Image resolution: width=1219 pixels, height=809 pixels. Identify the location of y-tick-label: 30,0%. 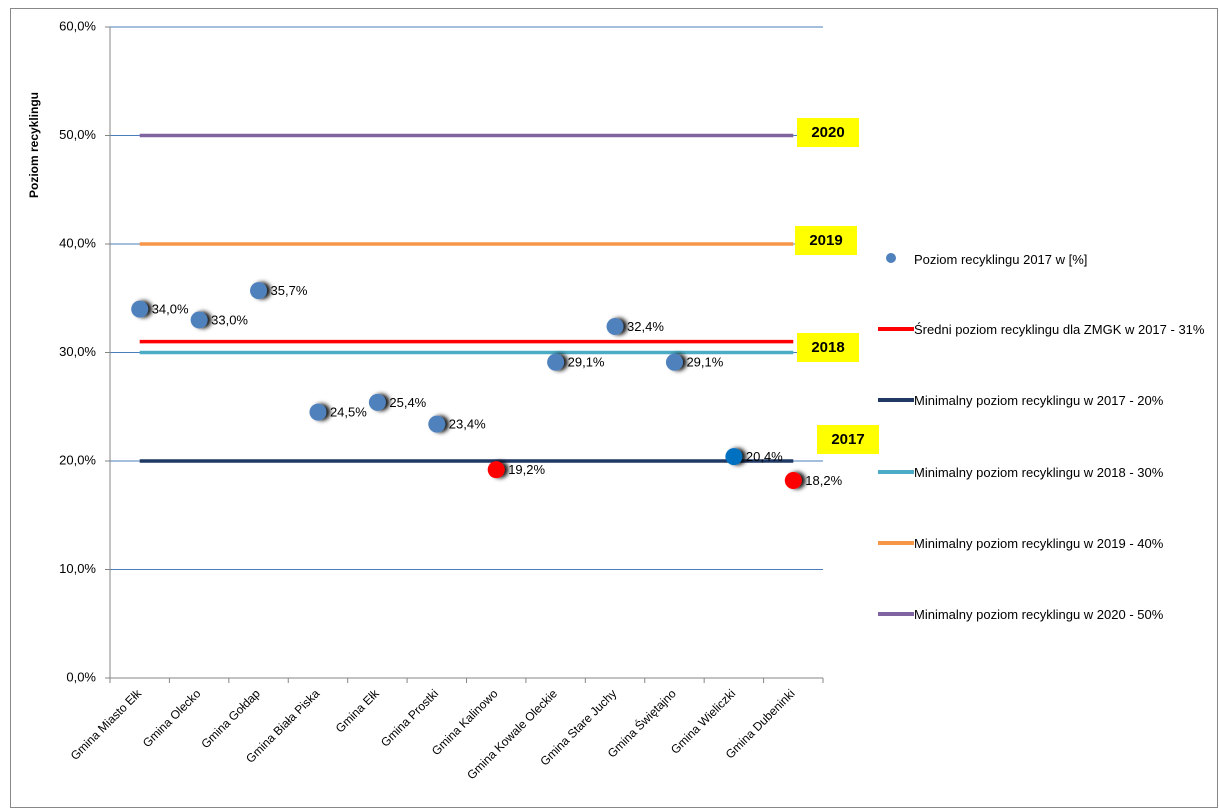
(77, 351).